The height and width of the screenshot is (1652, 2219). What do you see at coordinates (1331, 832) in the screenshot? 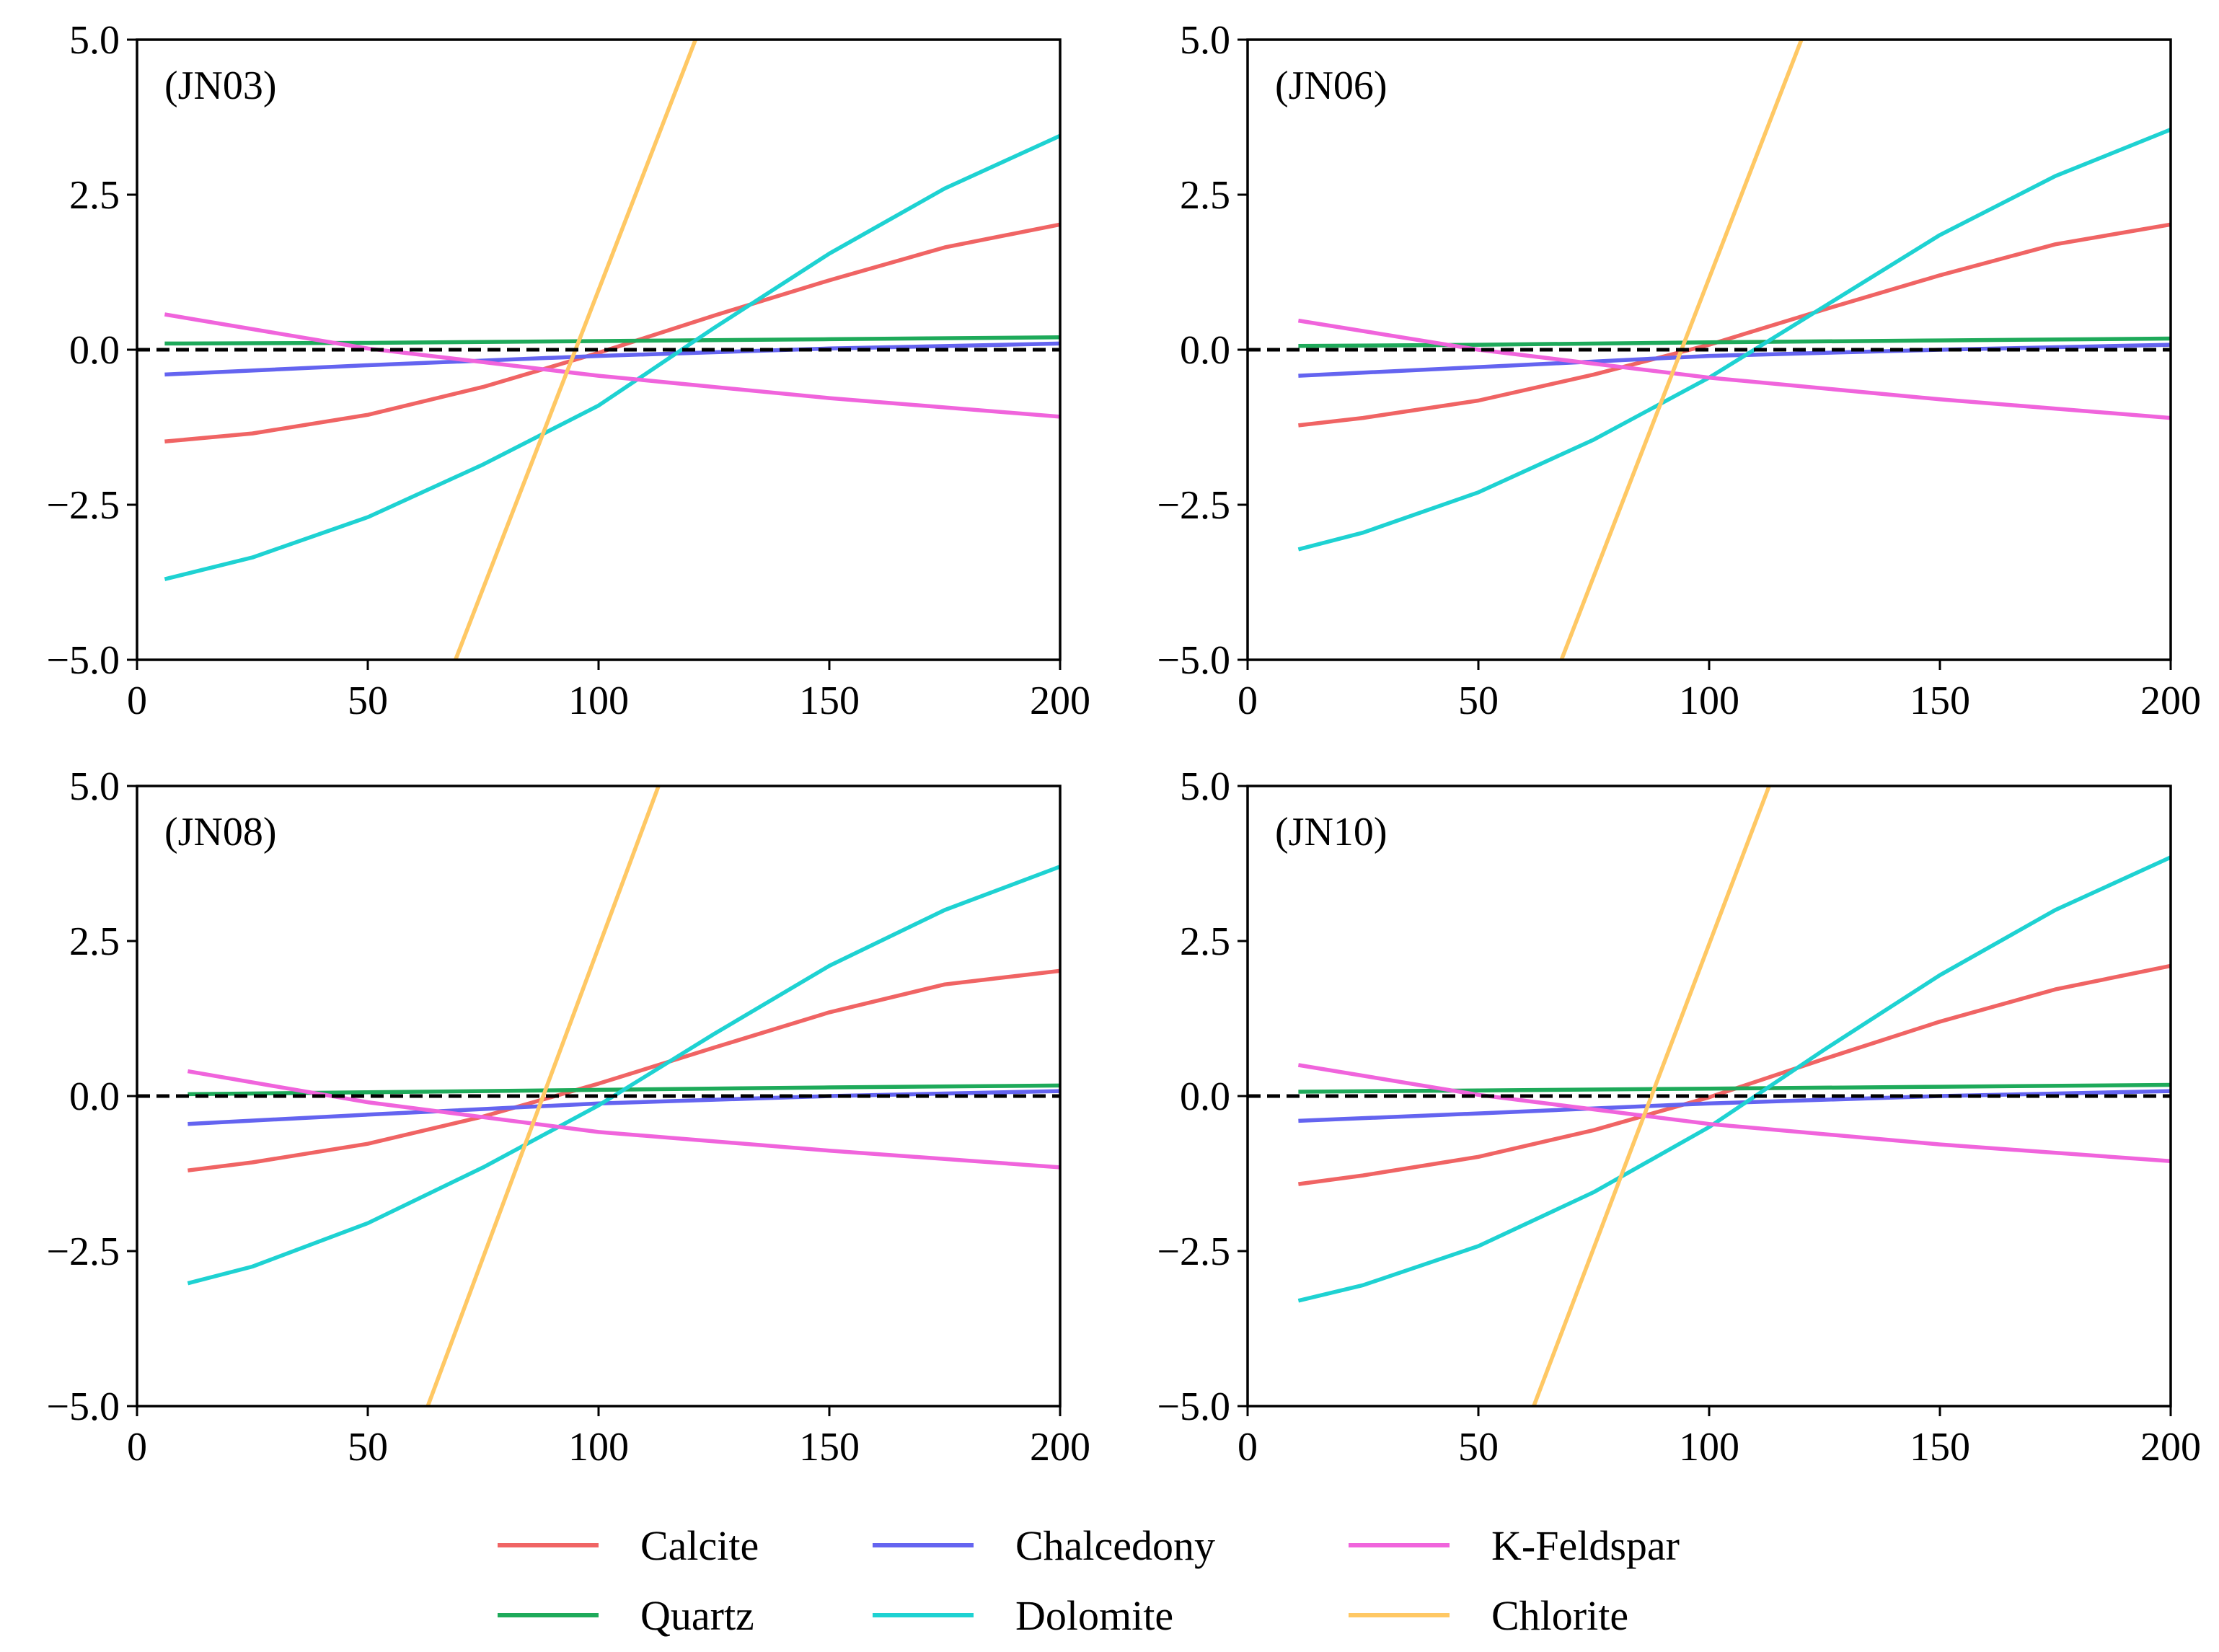
I see `panel-label: (JN10)` at bounding box center [1331, 832].